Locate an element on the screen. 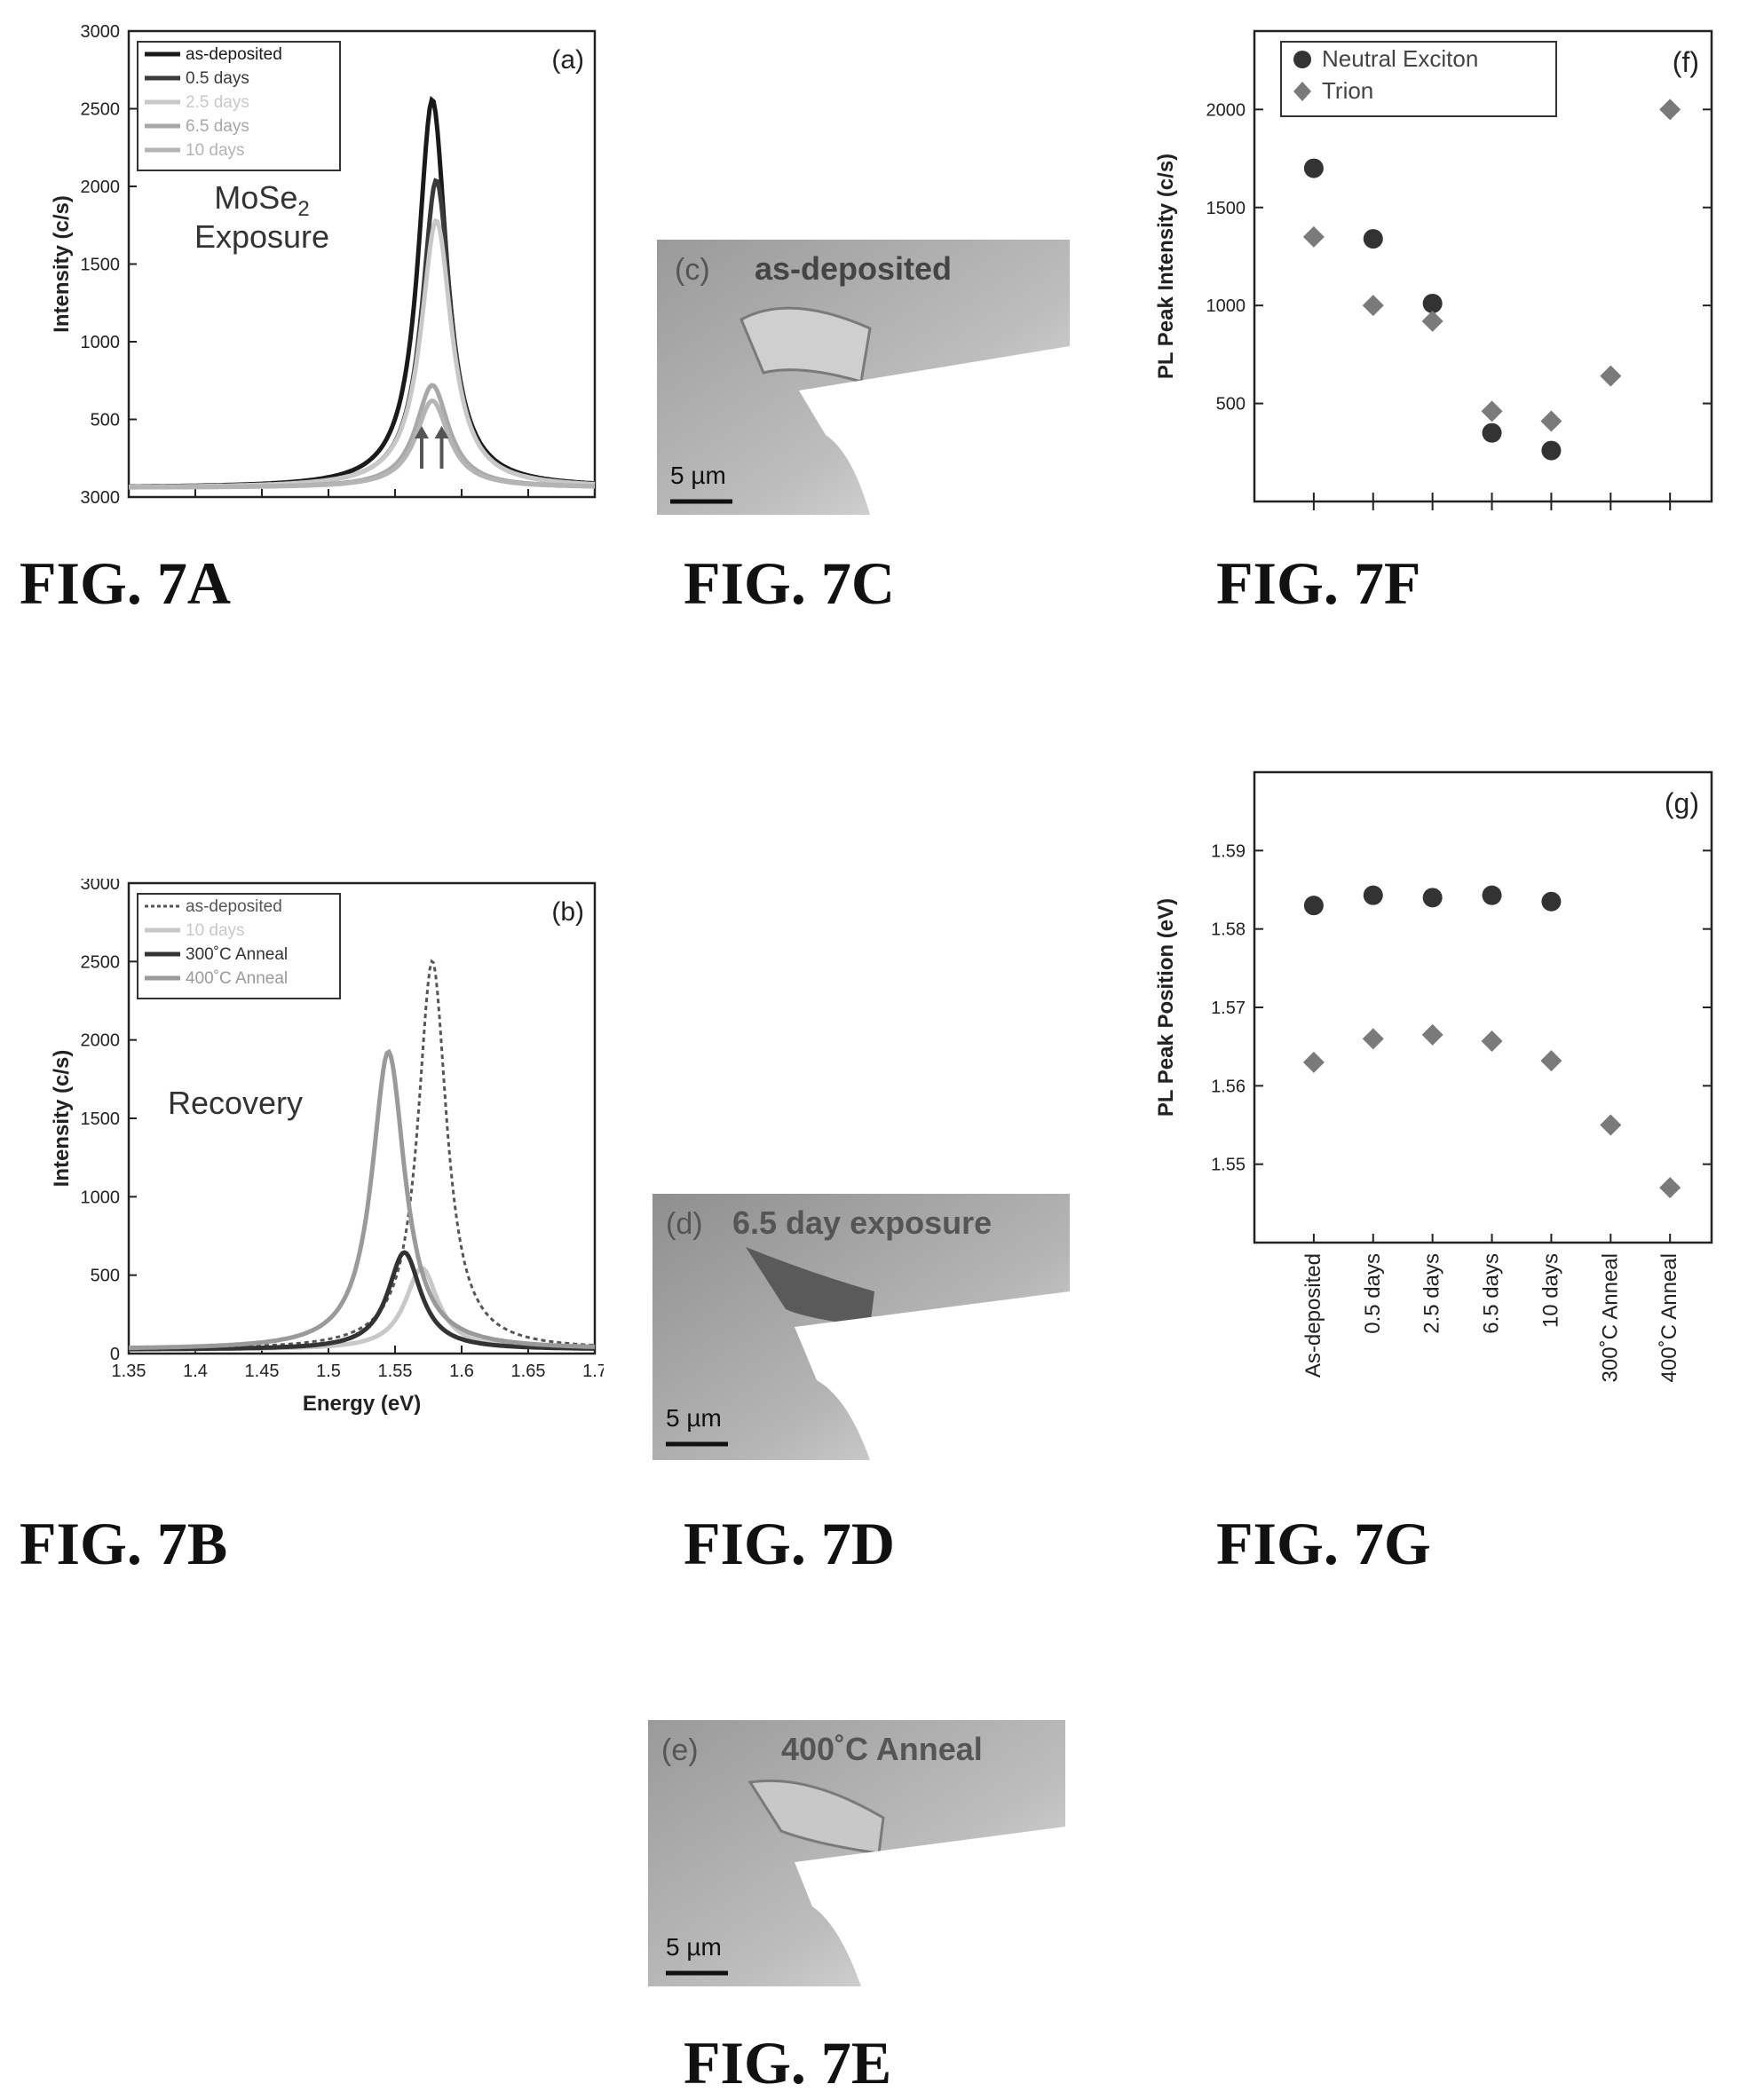  x-tick-label: 2.5 days is located at coordinates (1432, 1293).